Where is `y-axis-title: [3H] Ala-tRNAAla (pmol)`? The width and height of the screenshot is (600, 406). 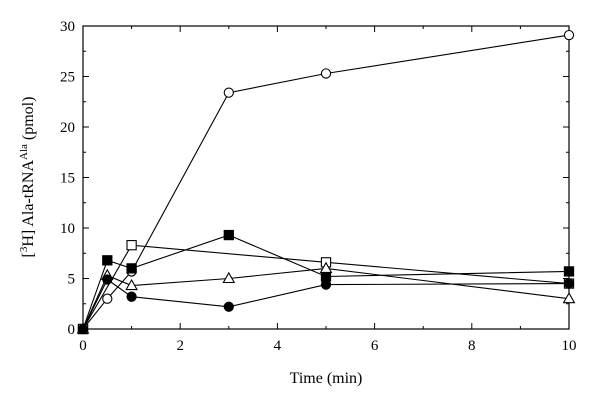
y-axis-title: [3H] Ala-tRNAAla (pmol) is located at coordinates (27, 177).